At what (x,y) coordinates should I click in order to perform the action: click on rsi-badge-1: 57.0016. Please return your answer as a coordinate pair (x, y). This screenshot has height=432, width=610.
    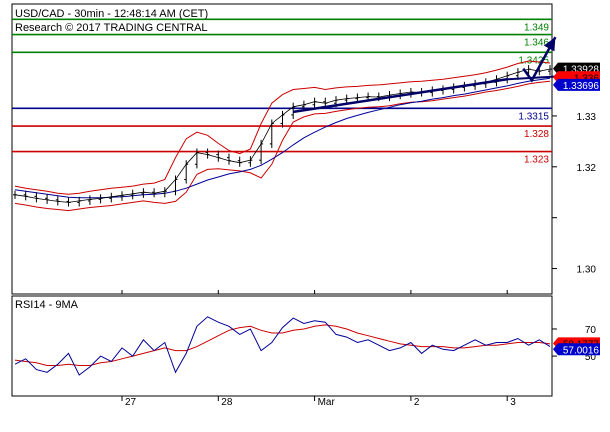
    Looking at the image, I should click on (576, 349).